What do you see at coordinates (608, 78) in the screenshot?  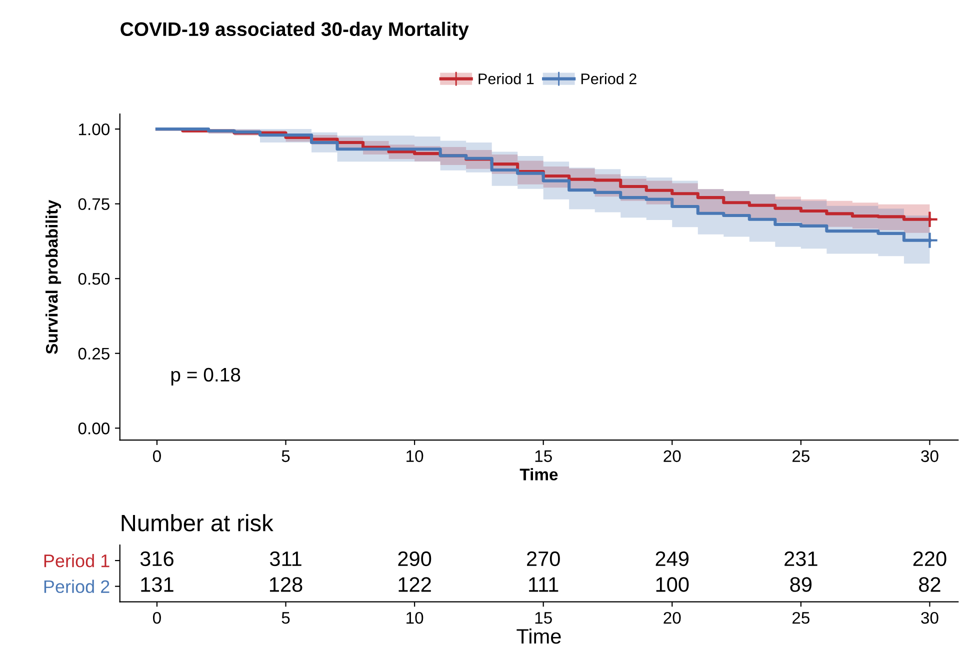 I see `legend-label: Period 2` at bounding box center [608, 78].